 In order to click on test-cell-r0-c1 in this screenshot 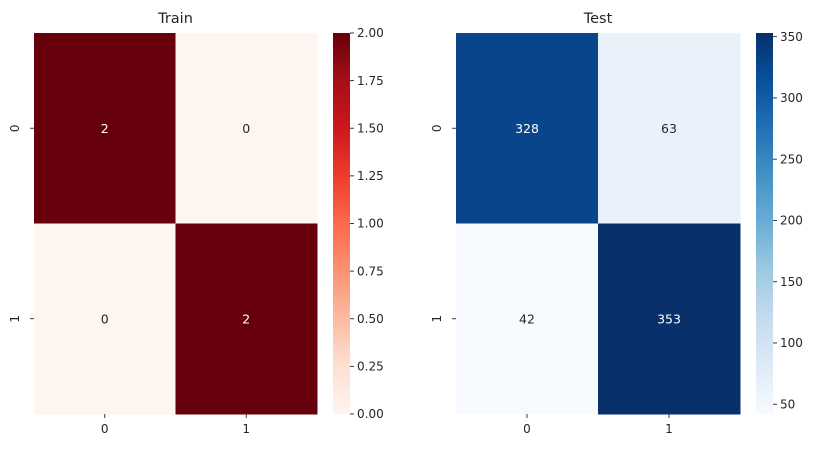, I will do `click(669, 128)`.